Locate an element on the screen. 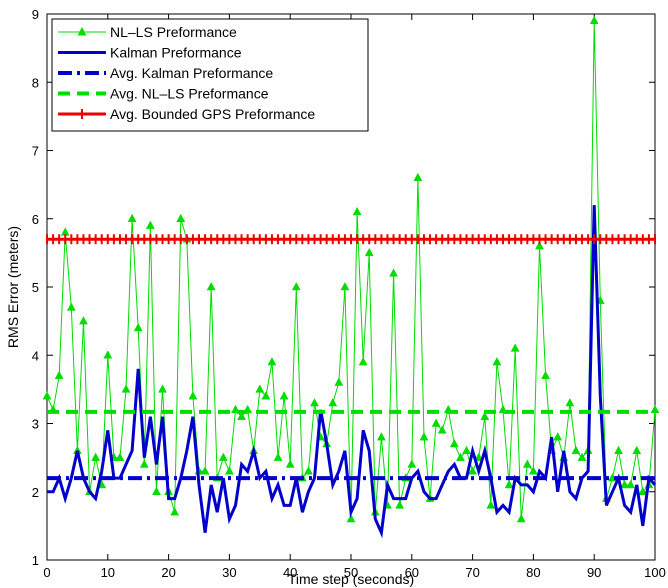  x-tick-label: 90 is located at coordinates (594, 572).